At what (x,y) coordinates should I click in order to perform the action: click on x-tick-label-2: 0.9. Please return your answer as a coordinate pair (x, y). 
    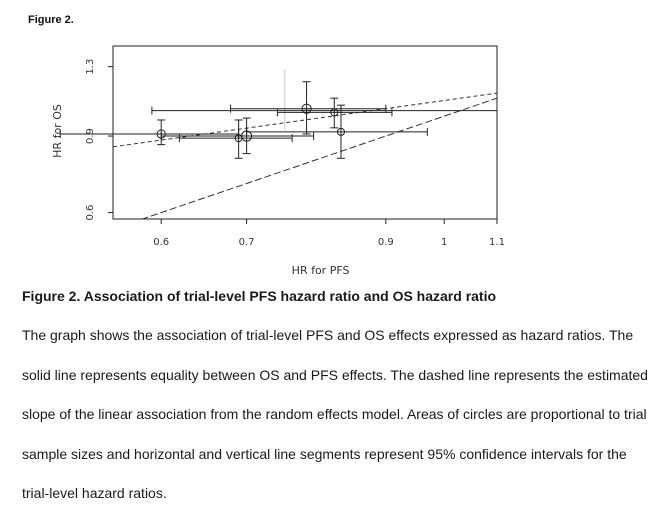
    Looking at the image, I should click on (386, 242).